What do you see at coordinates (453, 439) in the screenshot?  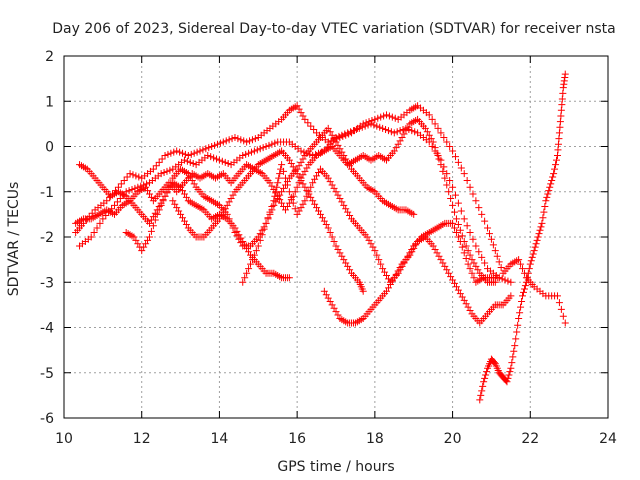 I see `x-tick-label: 20` at bounding box center [453, 439].